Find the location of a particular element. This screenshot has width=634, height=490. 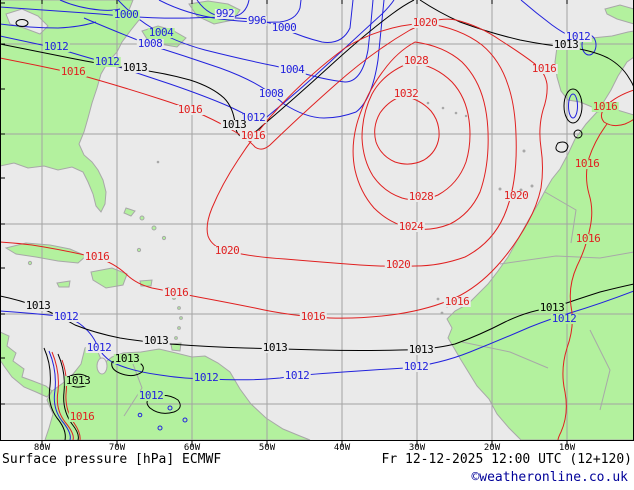

isobar-1032-ring is located at coordinates (407, 130).